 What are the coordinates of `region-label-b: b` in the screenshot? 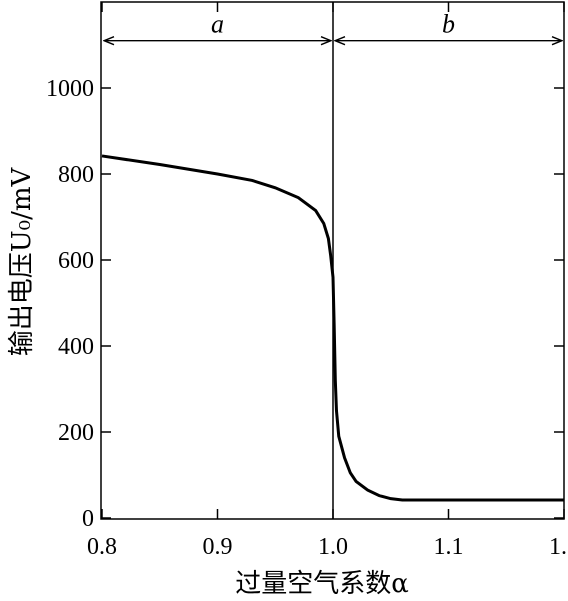 It's located at (448, 24).